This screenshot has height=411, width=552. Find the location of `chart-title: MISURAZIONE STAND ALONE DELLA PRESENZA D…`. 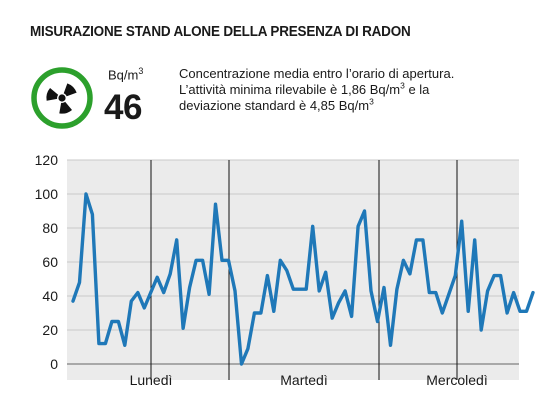

chart-title: MISURAZIONE STAND ALONE DELLA PRESENZA D… is located at coordinates (220, 32).